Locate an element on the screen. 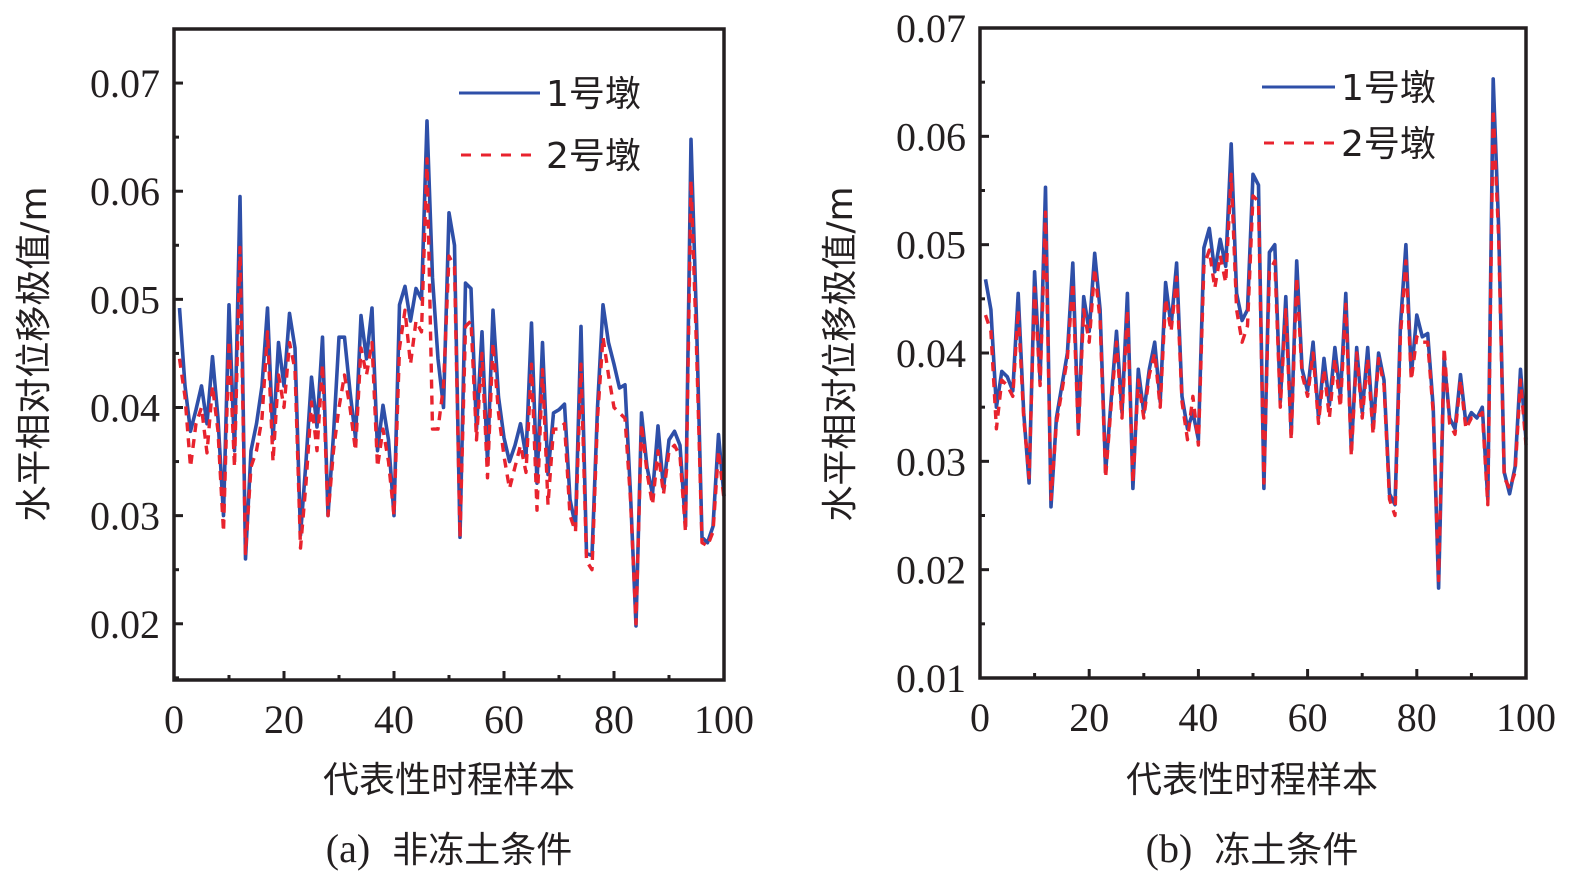  chart-b-ytick-label: 0.06 is located at coordinates (931, 136).